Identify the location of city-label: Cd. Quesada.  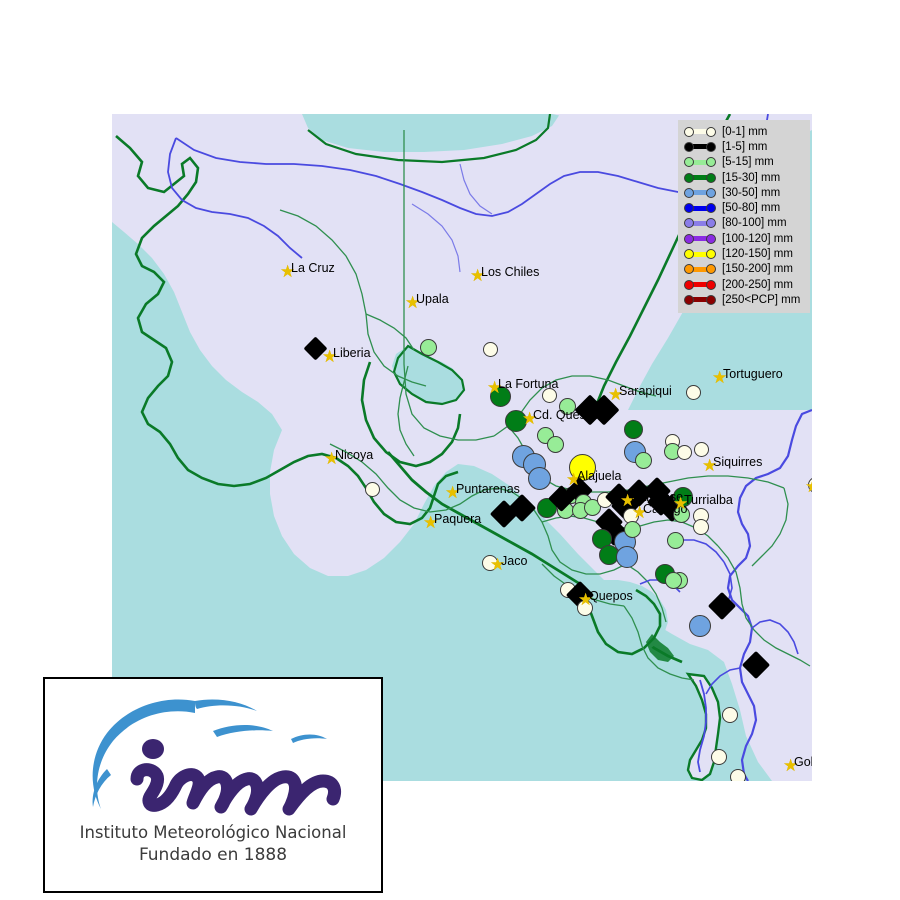
(570, 415).